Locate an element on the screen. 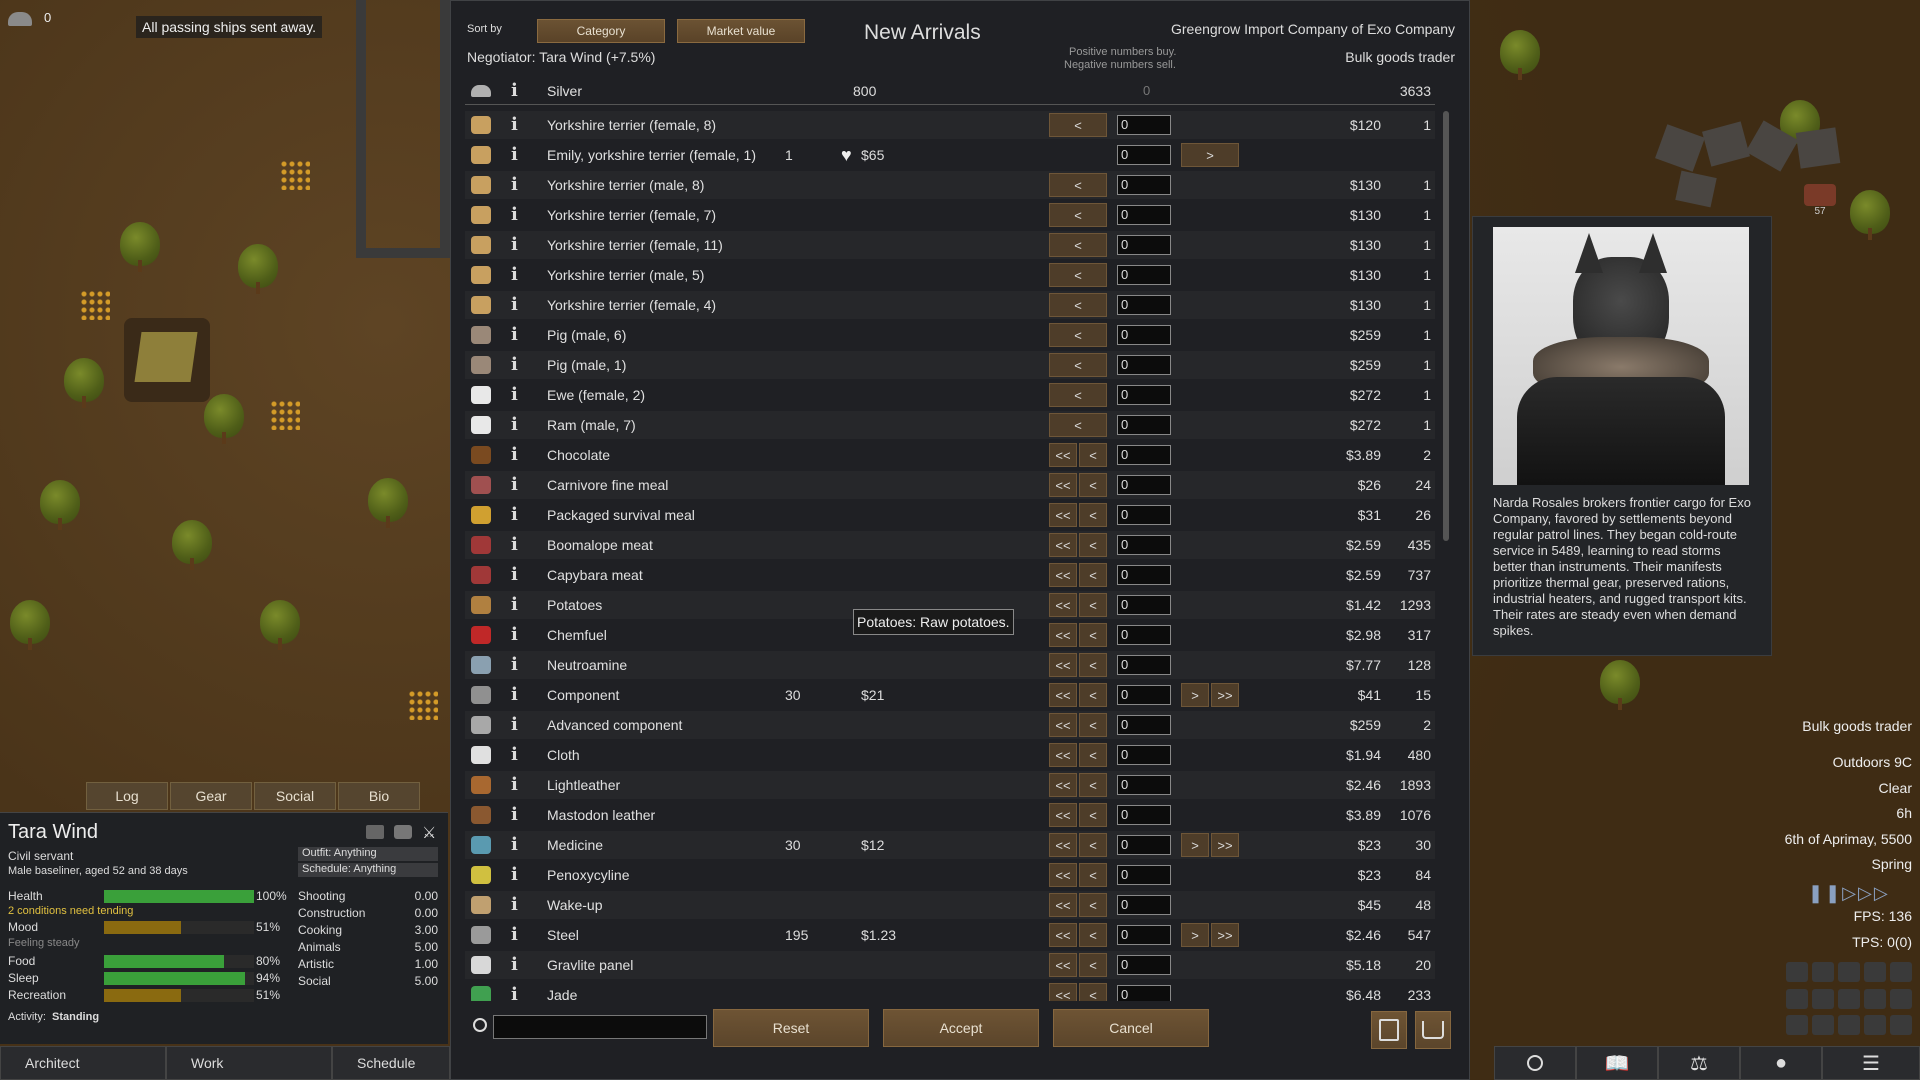 This screenshot has width=1920, height=1080. trader-label-right: Bulk goods trader is located at coordinates (1857, 726).